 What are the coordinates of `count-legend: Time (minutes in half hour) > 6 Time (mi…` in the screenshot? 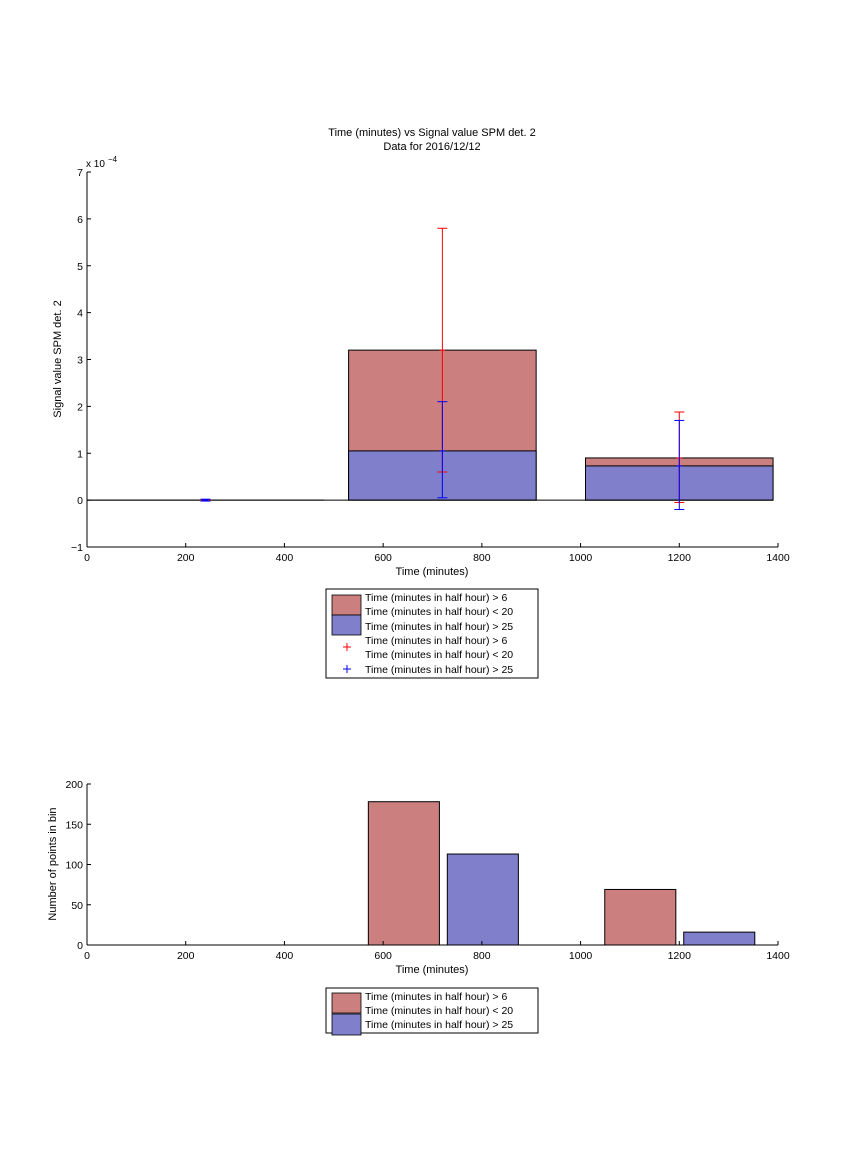 It's located at (432, 1011).